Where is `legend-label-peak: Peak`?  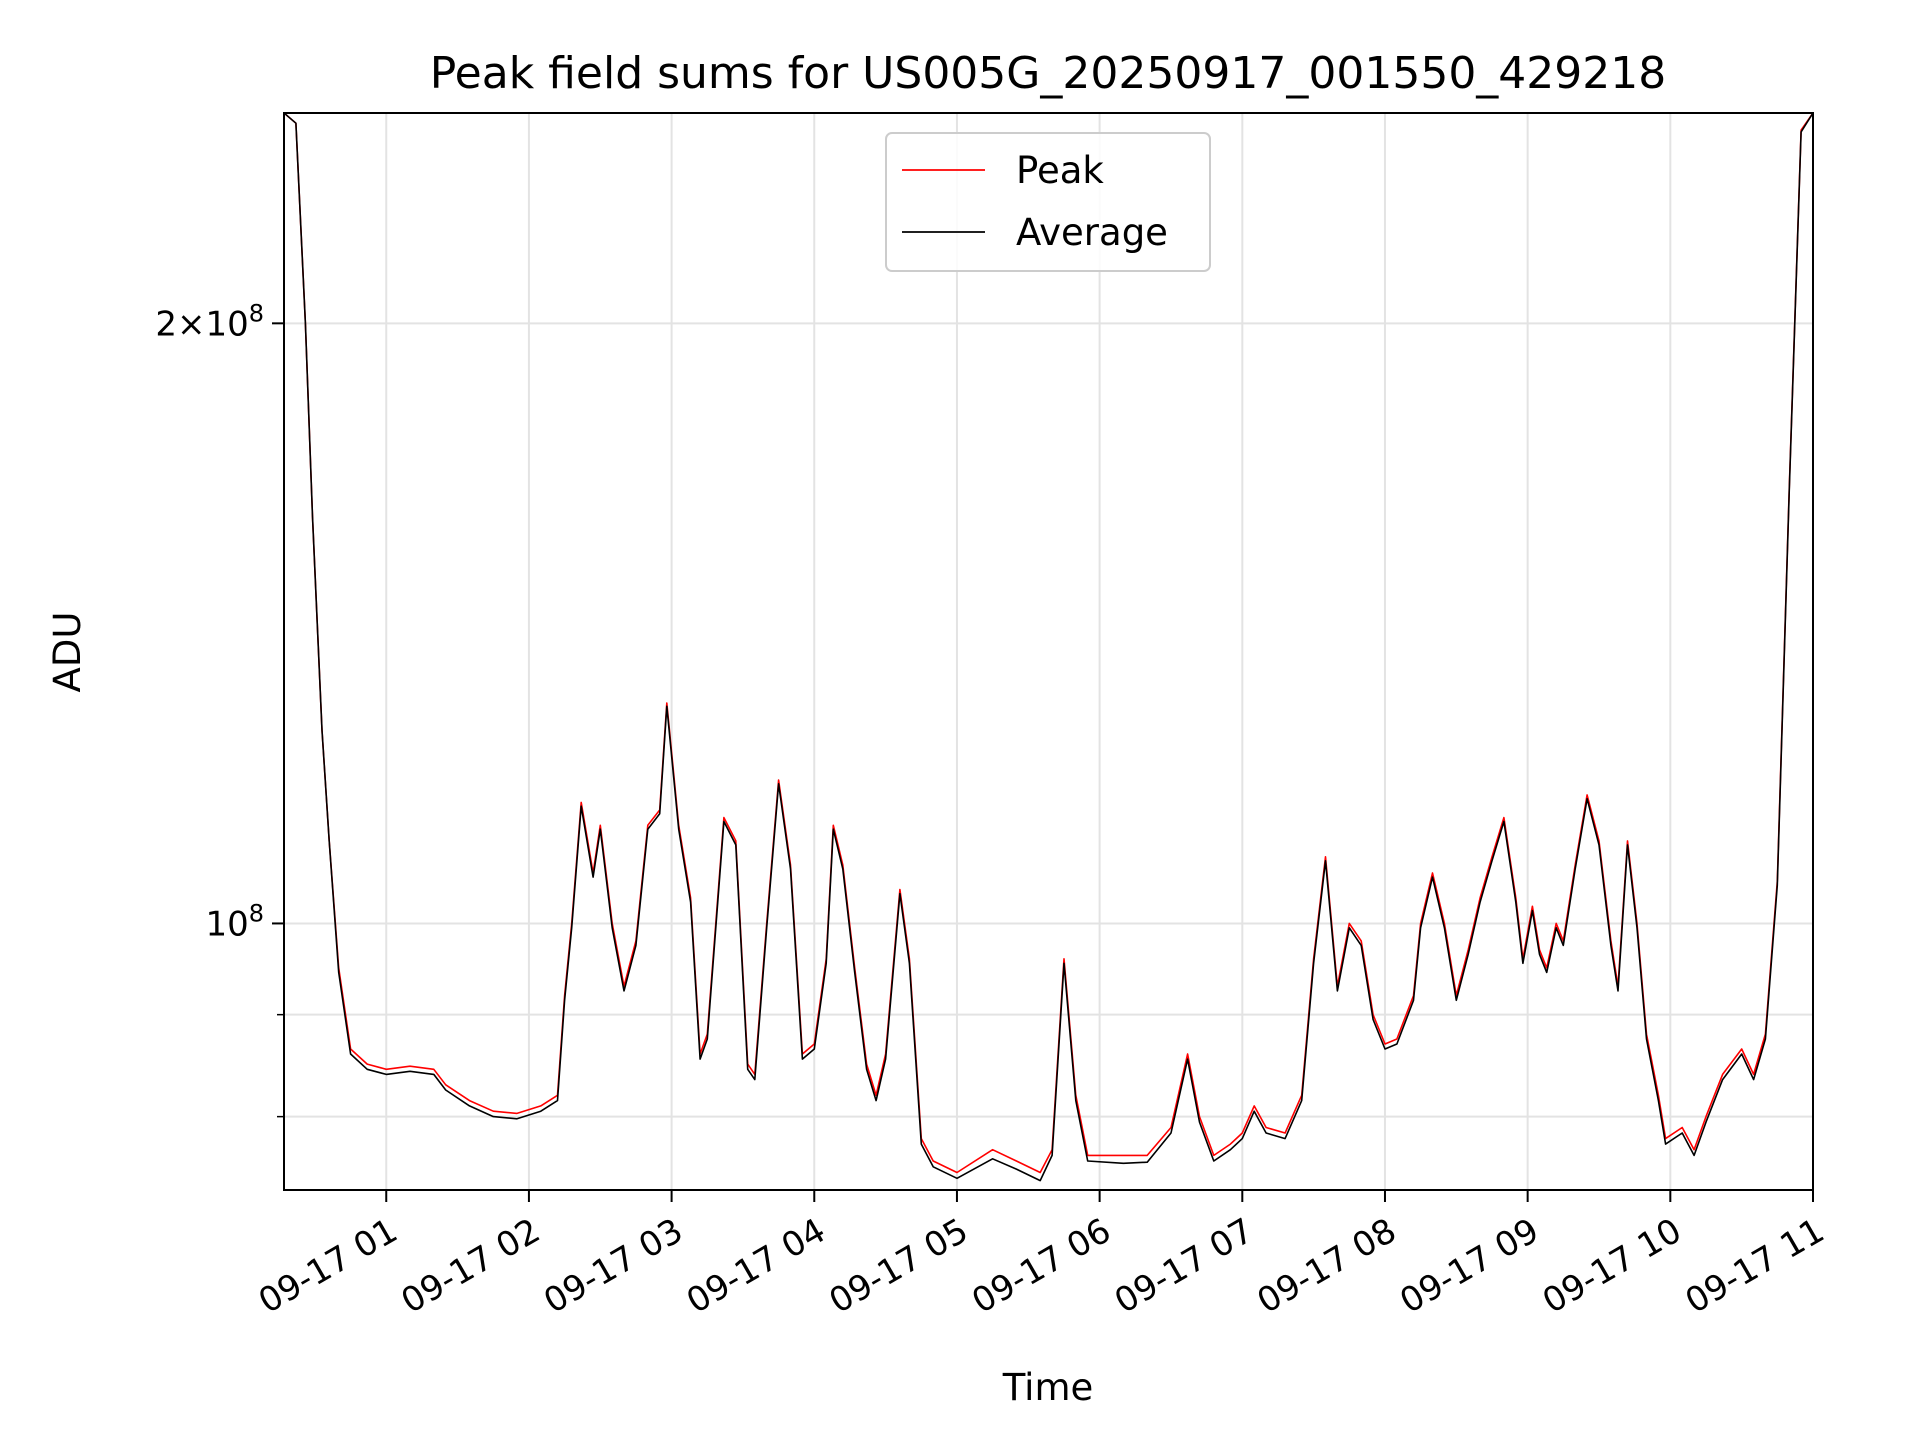 legend-label-peak: Peak is located at coordinates (1060, 170).